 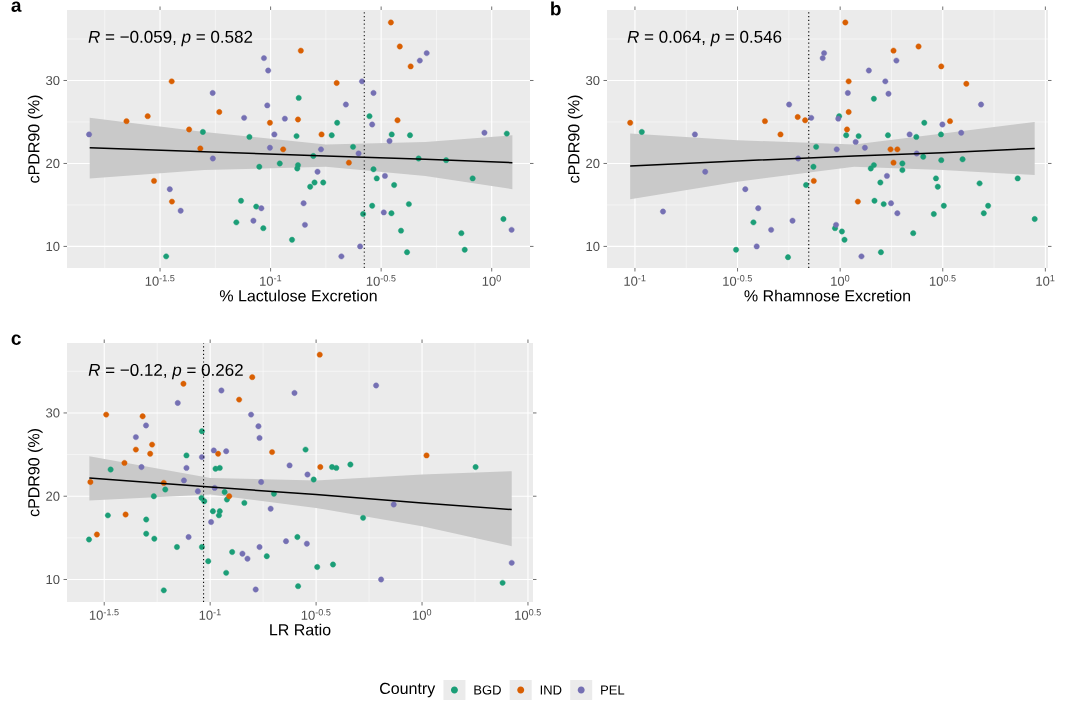 I want to click on legend-label: PEL, so click(x=613, y=690).